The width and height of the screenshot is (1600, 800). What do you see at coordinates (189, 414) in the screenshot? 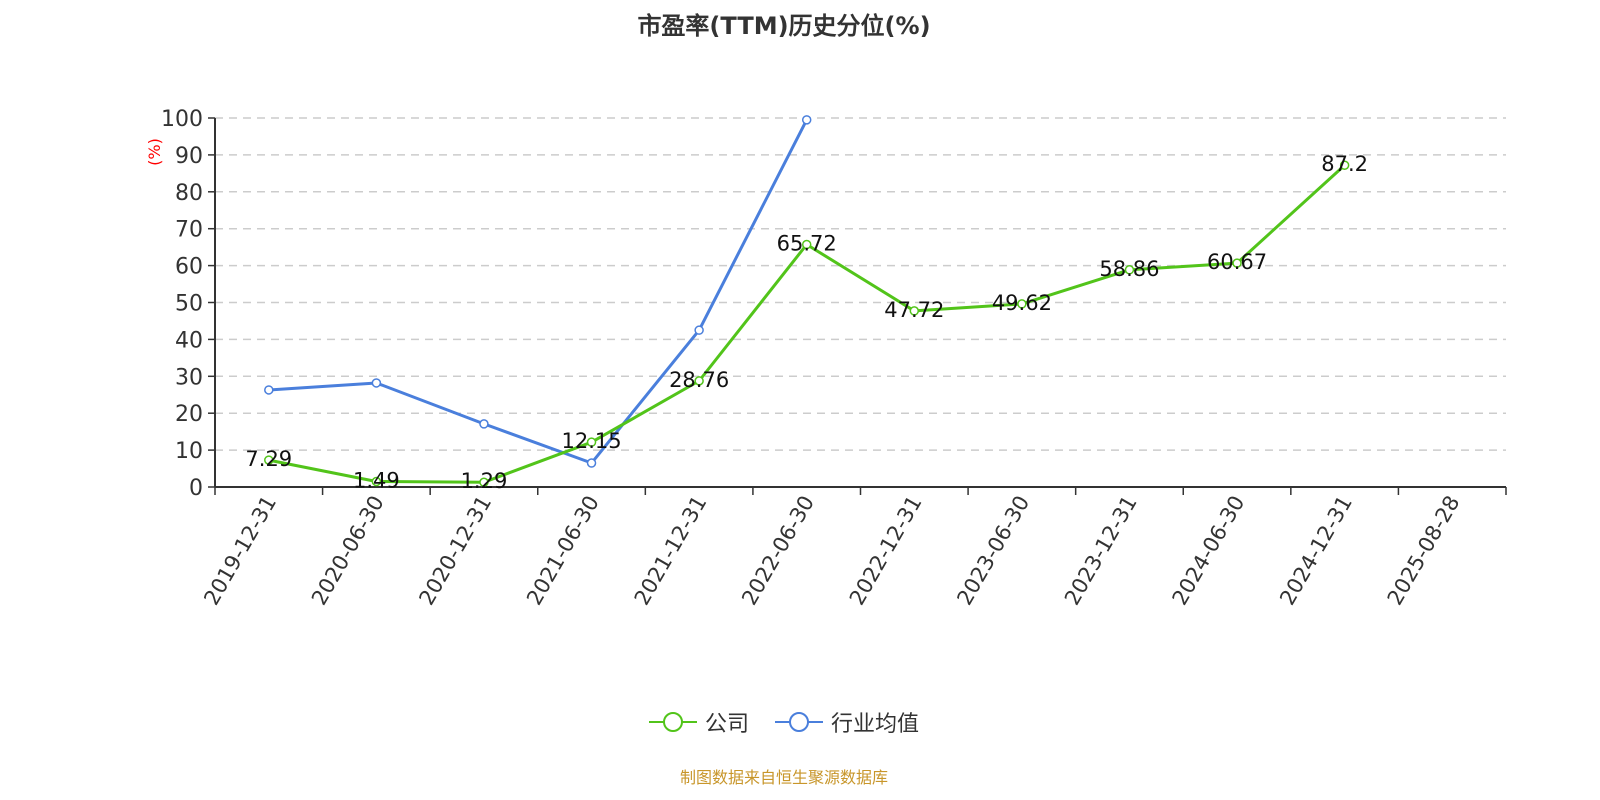
I see `y-tick-label: 20` at bounding box center [189, 414].